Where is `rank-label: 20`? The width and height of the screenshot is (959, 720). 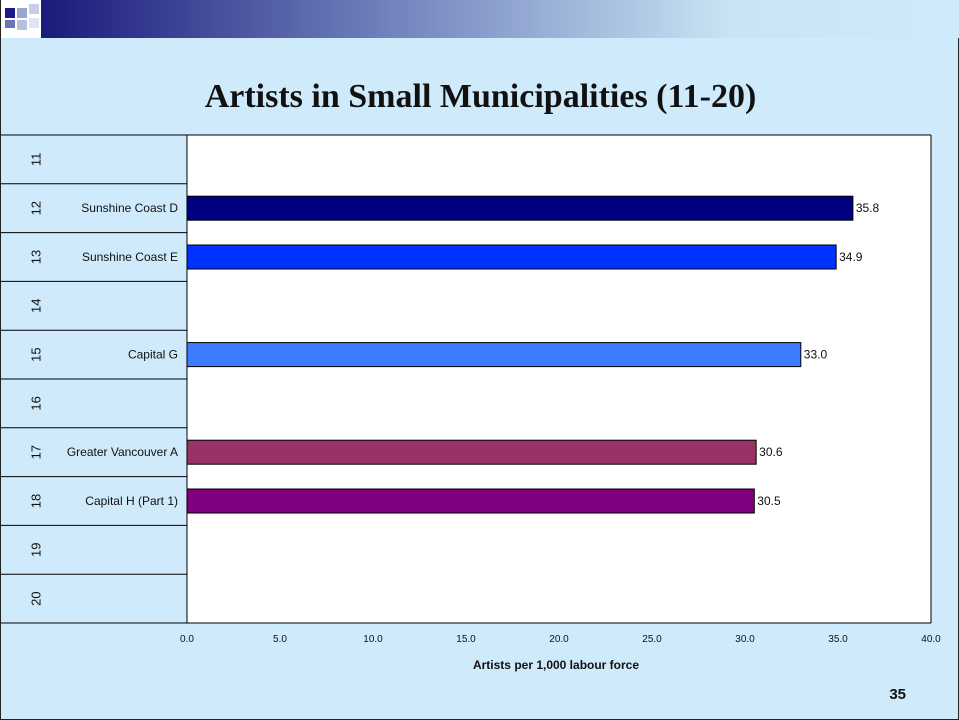
rank-label: 20 is located at coordinates (35, 598).